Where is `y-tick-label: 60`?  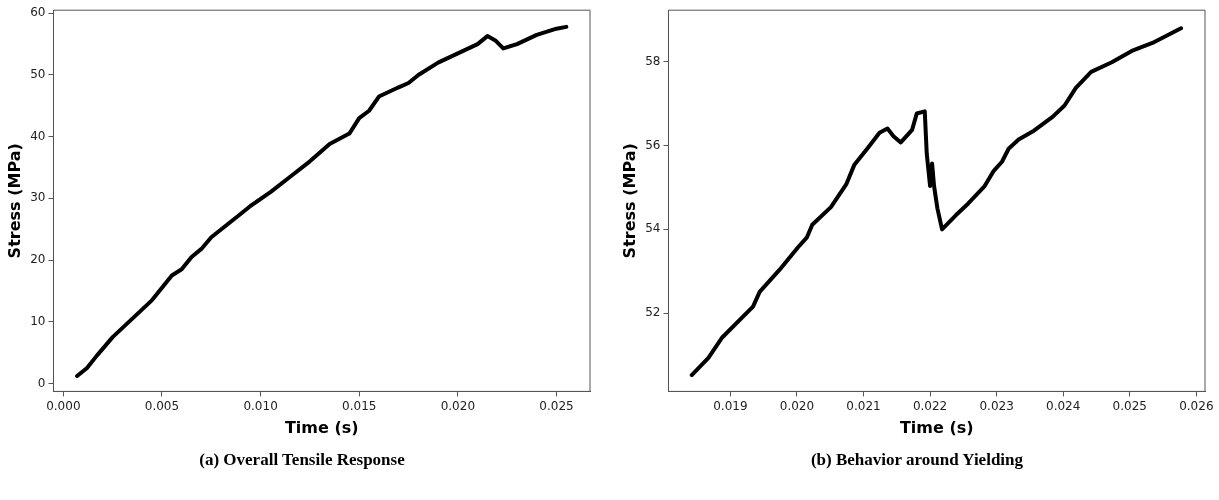 y-tick-label: 60 is located at coordinates (38, 12).